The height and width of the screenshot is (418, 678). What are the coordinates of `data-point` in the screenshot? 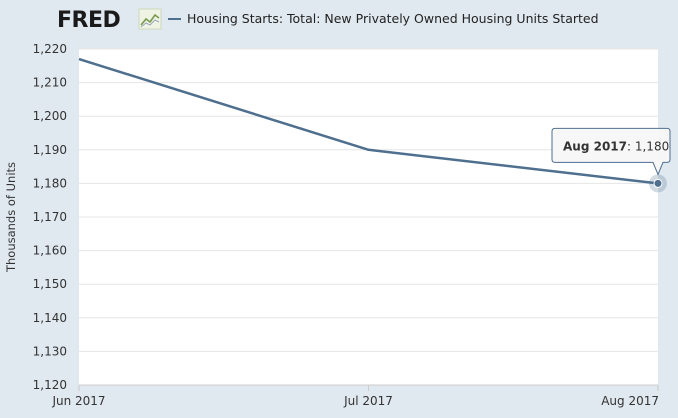 It's located at (658, 183).